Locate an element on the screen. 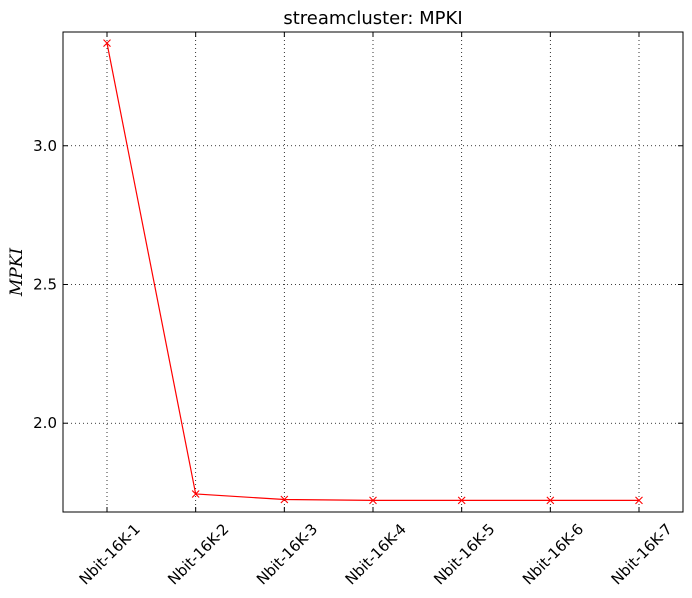 The height and width of the screenshot is (598, 692). x-tick-label: Nbit-16K-2 is located at coordinates (198, 554).